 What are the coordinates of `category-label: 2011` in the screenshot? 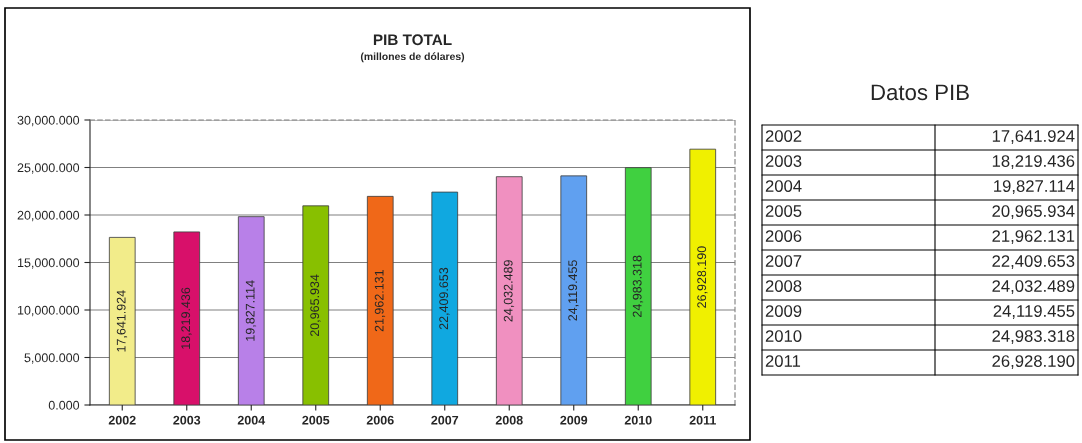 It's located at (783, 361).